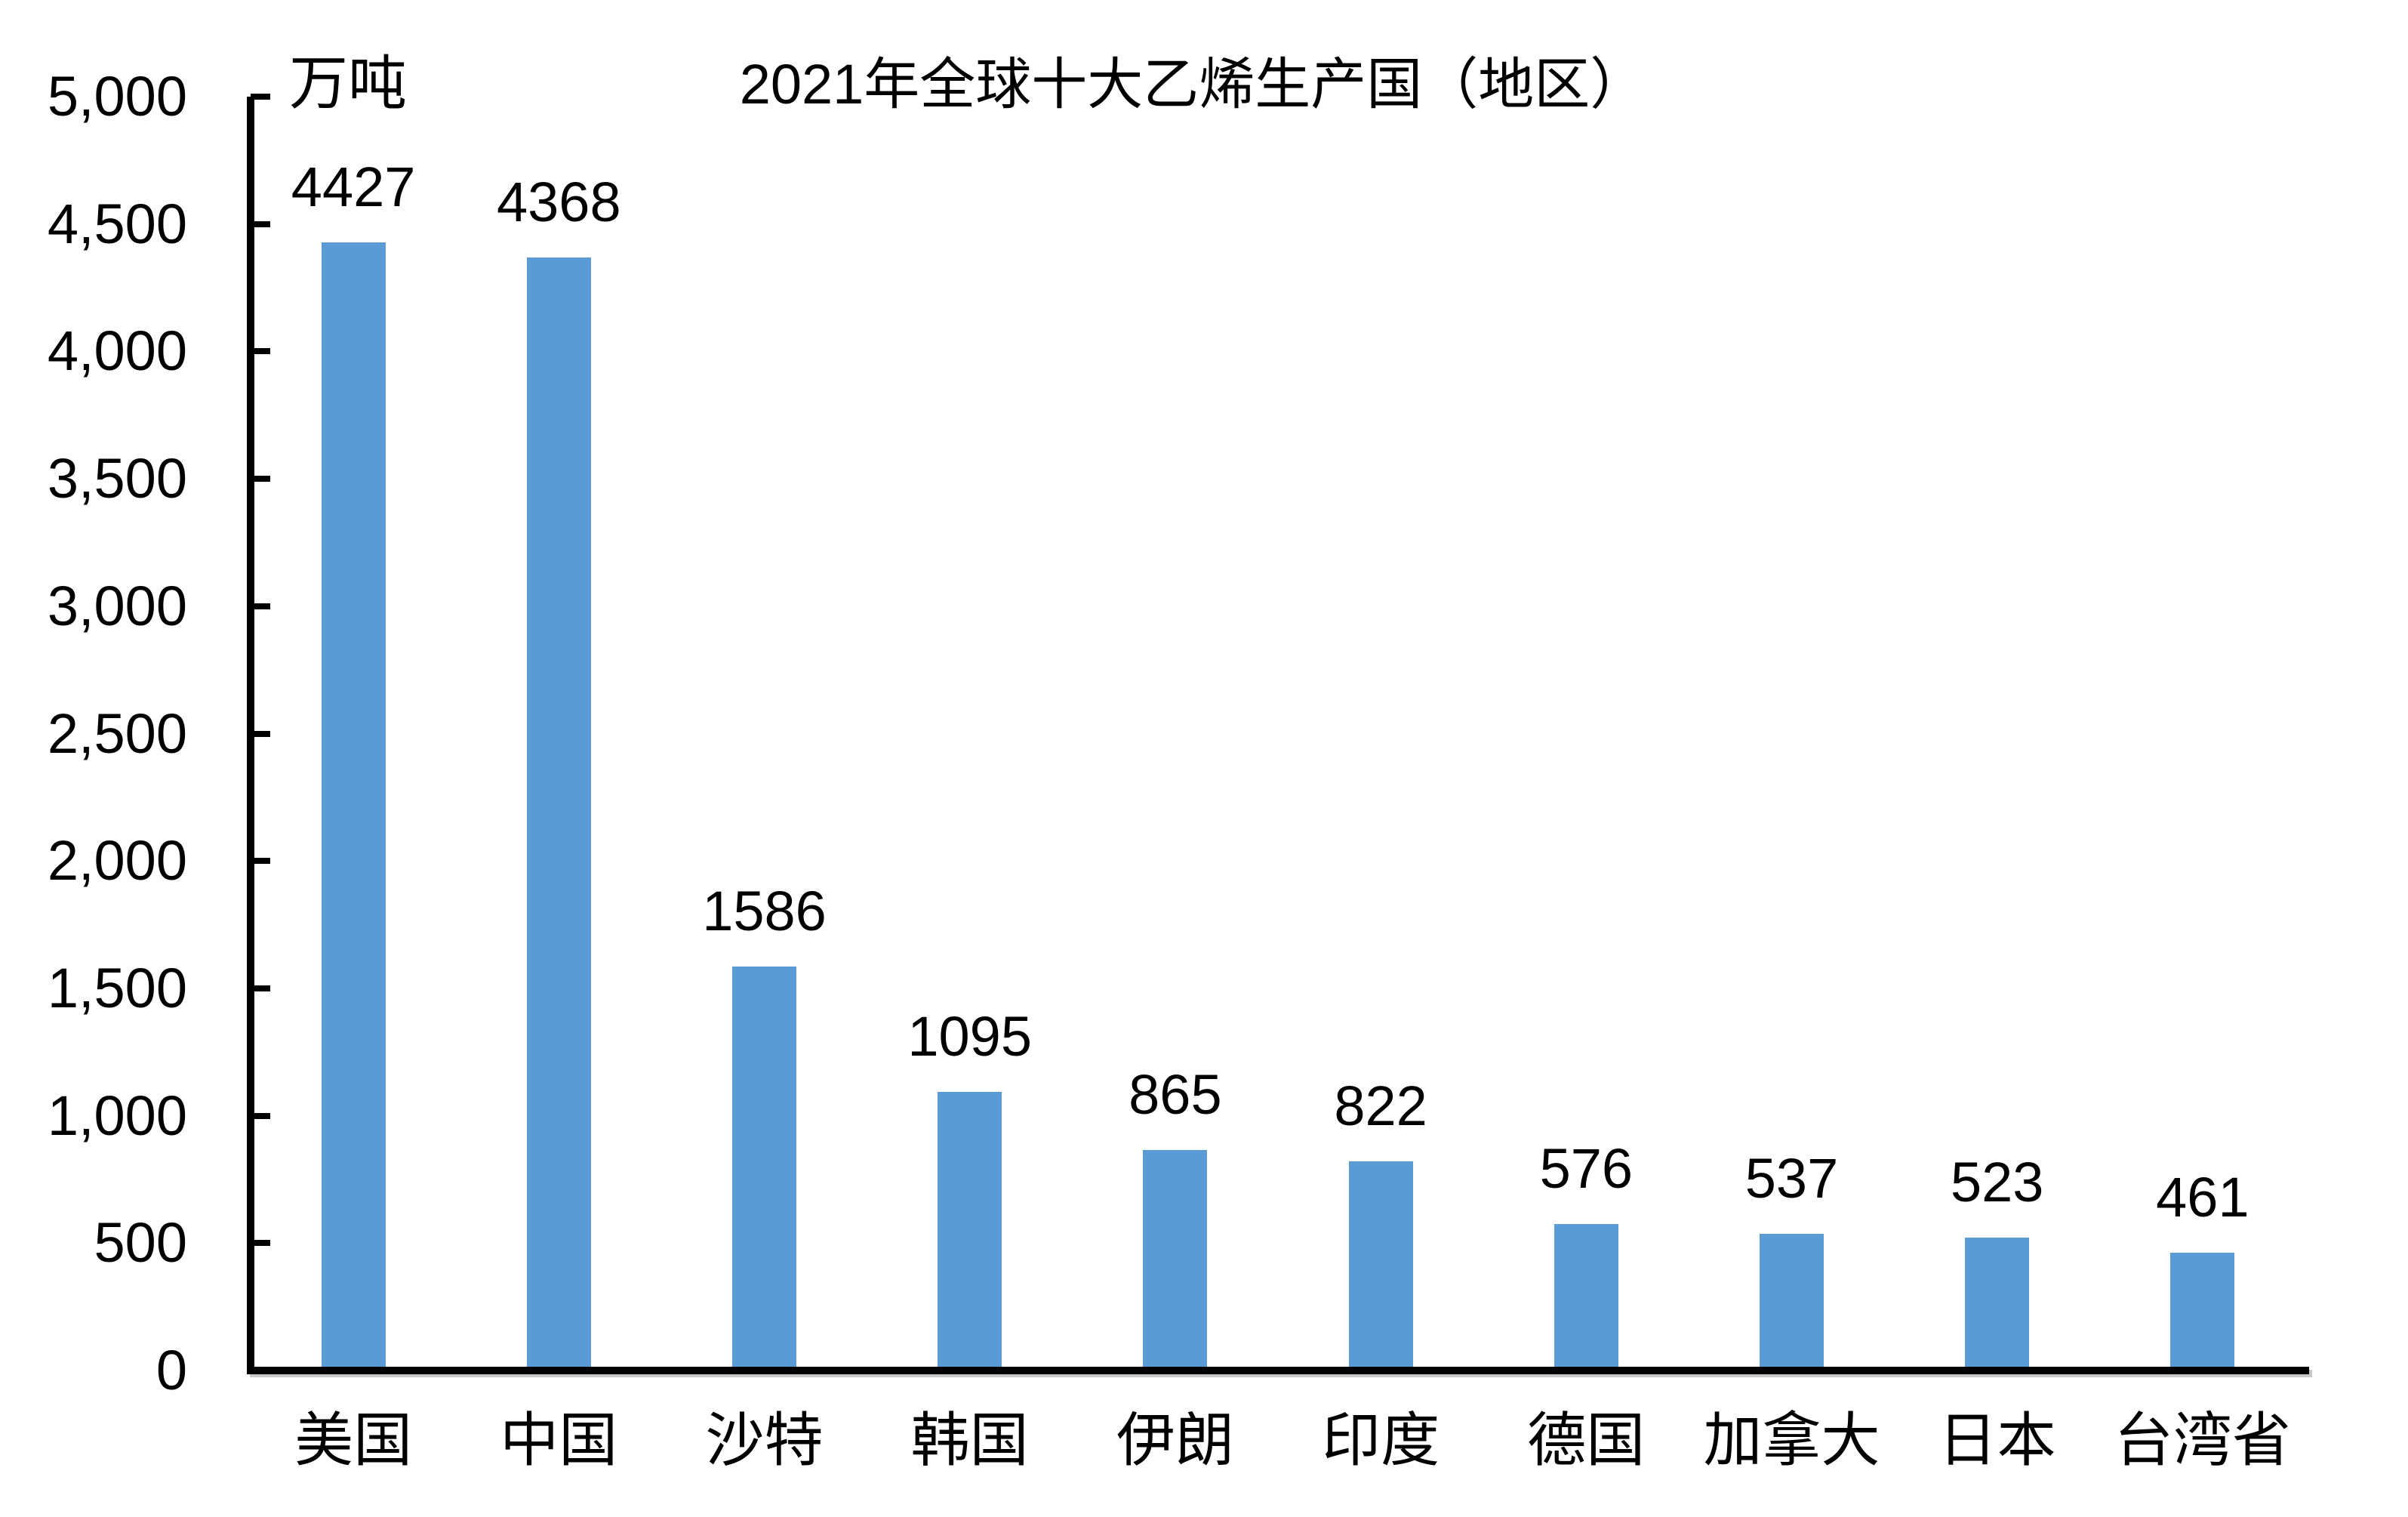 The width and height of the screenshot is (2408, 1517). Describe the element at coordinates (1381, 1440) in the screenshot. I see `x-category-label: 印度` at that location.